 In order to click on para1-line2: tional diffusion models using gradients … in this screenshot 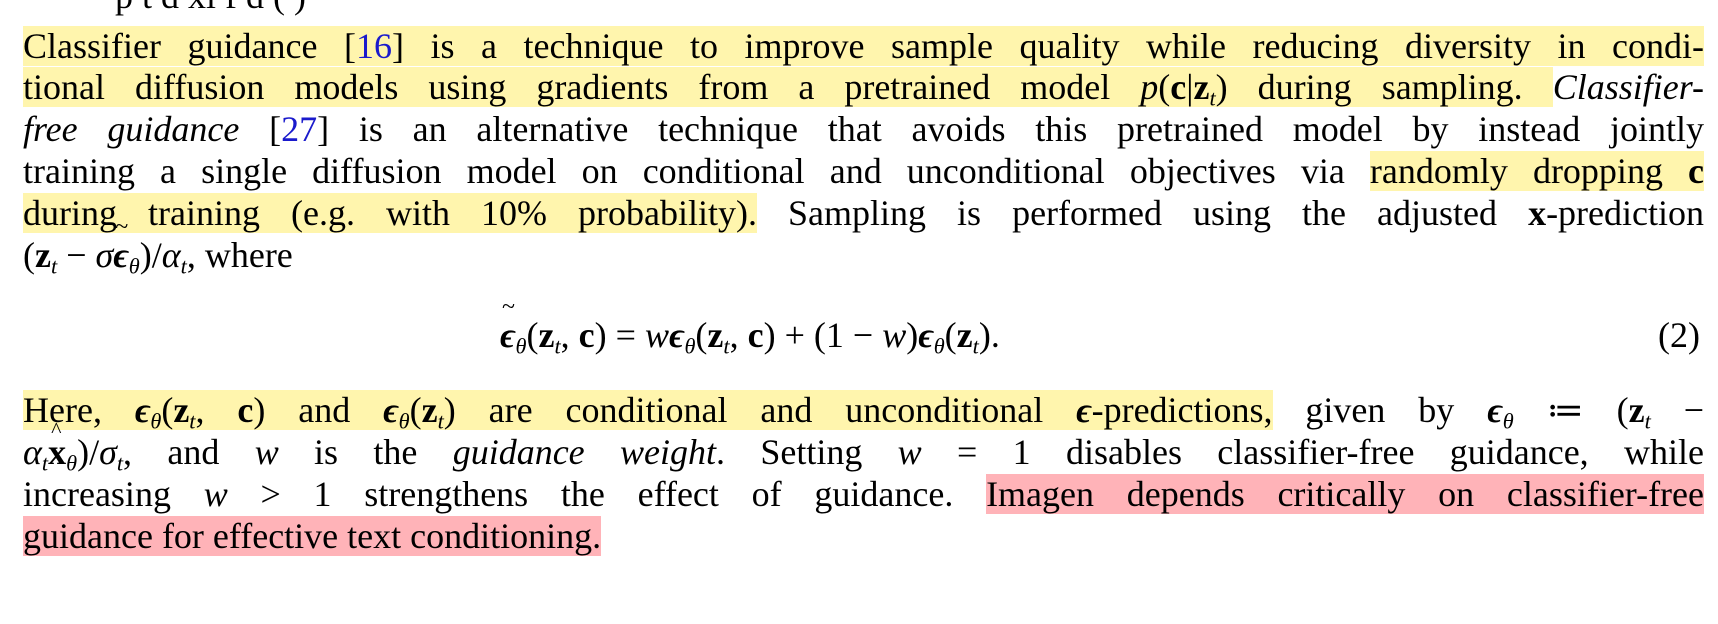, I will do `click(863, 87)`.